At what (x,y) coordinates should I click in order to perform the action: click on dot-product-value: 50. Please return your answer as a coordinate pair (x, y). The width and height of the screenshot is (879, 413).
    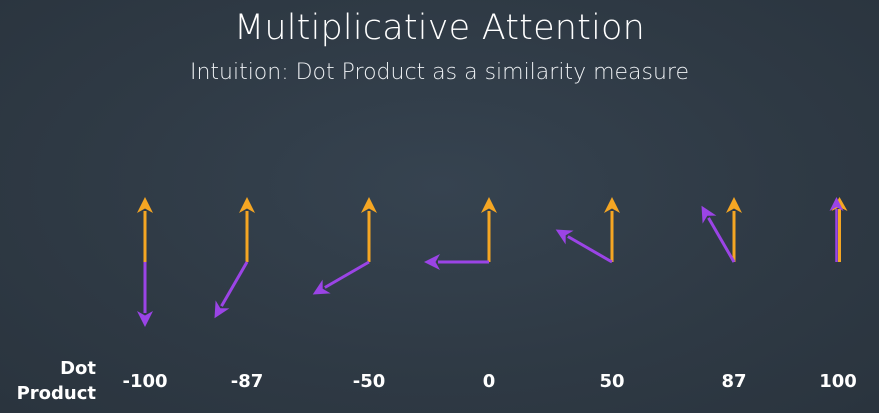
    Looking at the image, I should click on (612, 381).